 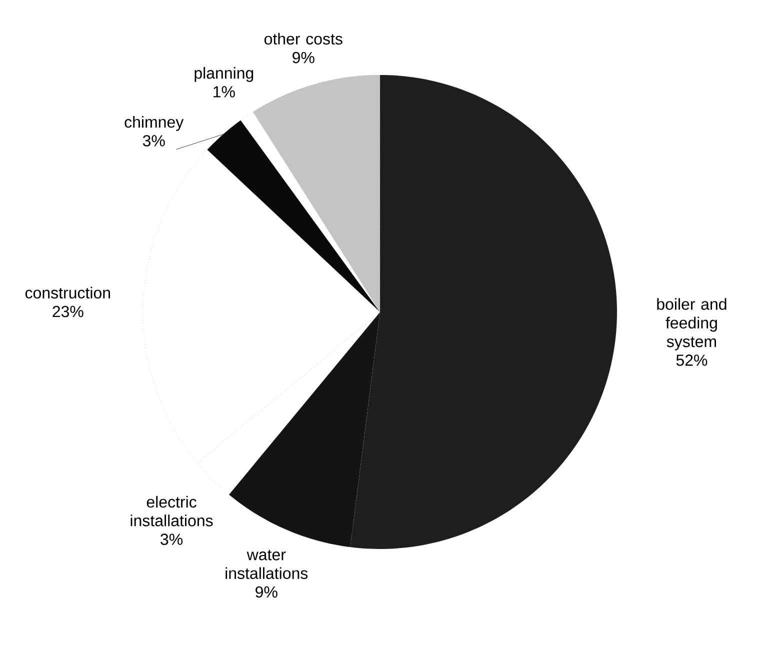 I want to click on slice-label: planning, so click(x=224, y=74).